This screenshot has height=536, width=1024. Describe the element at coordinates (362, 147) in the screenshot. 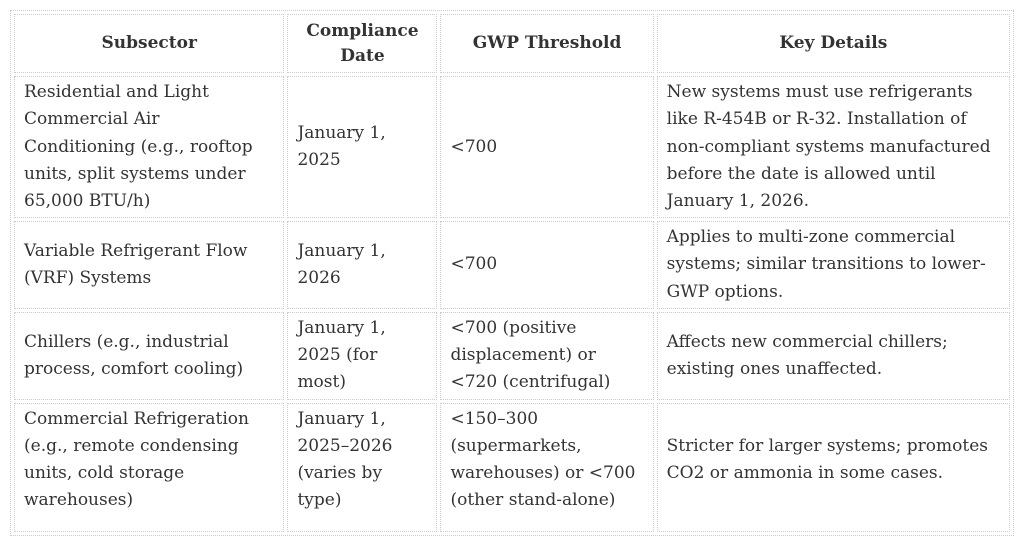

I see `cell-compliance-date: January 1, 2025` at that location.